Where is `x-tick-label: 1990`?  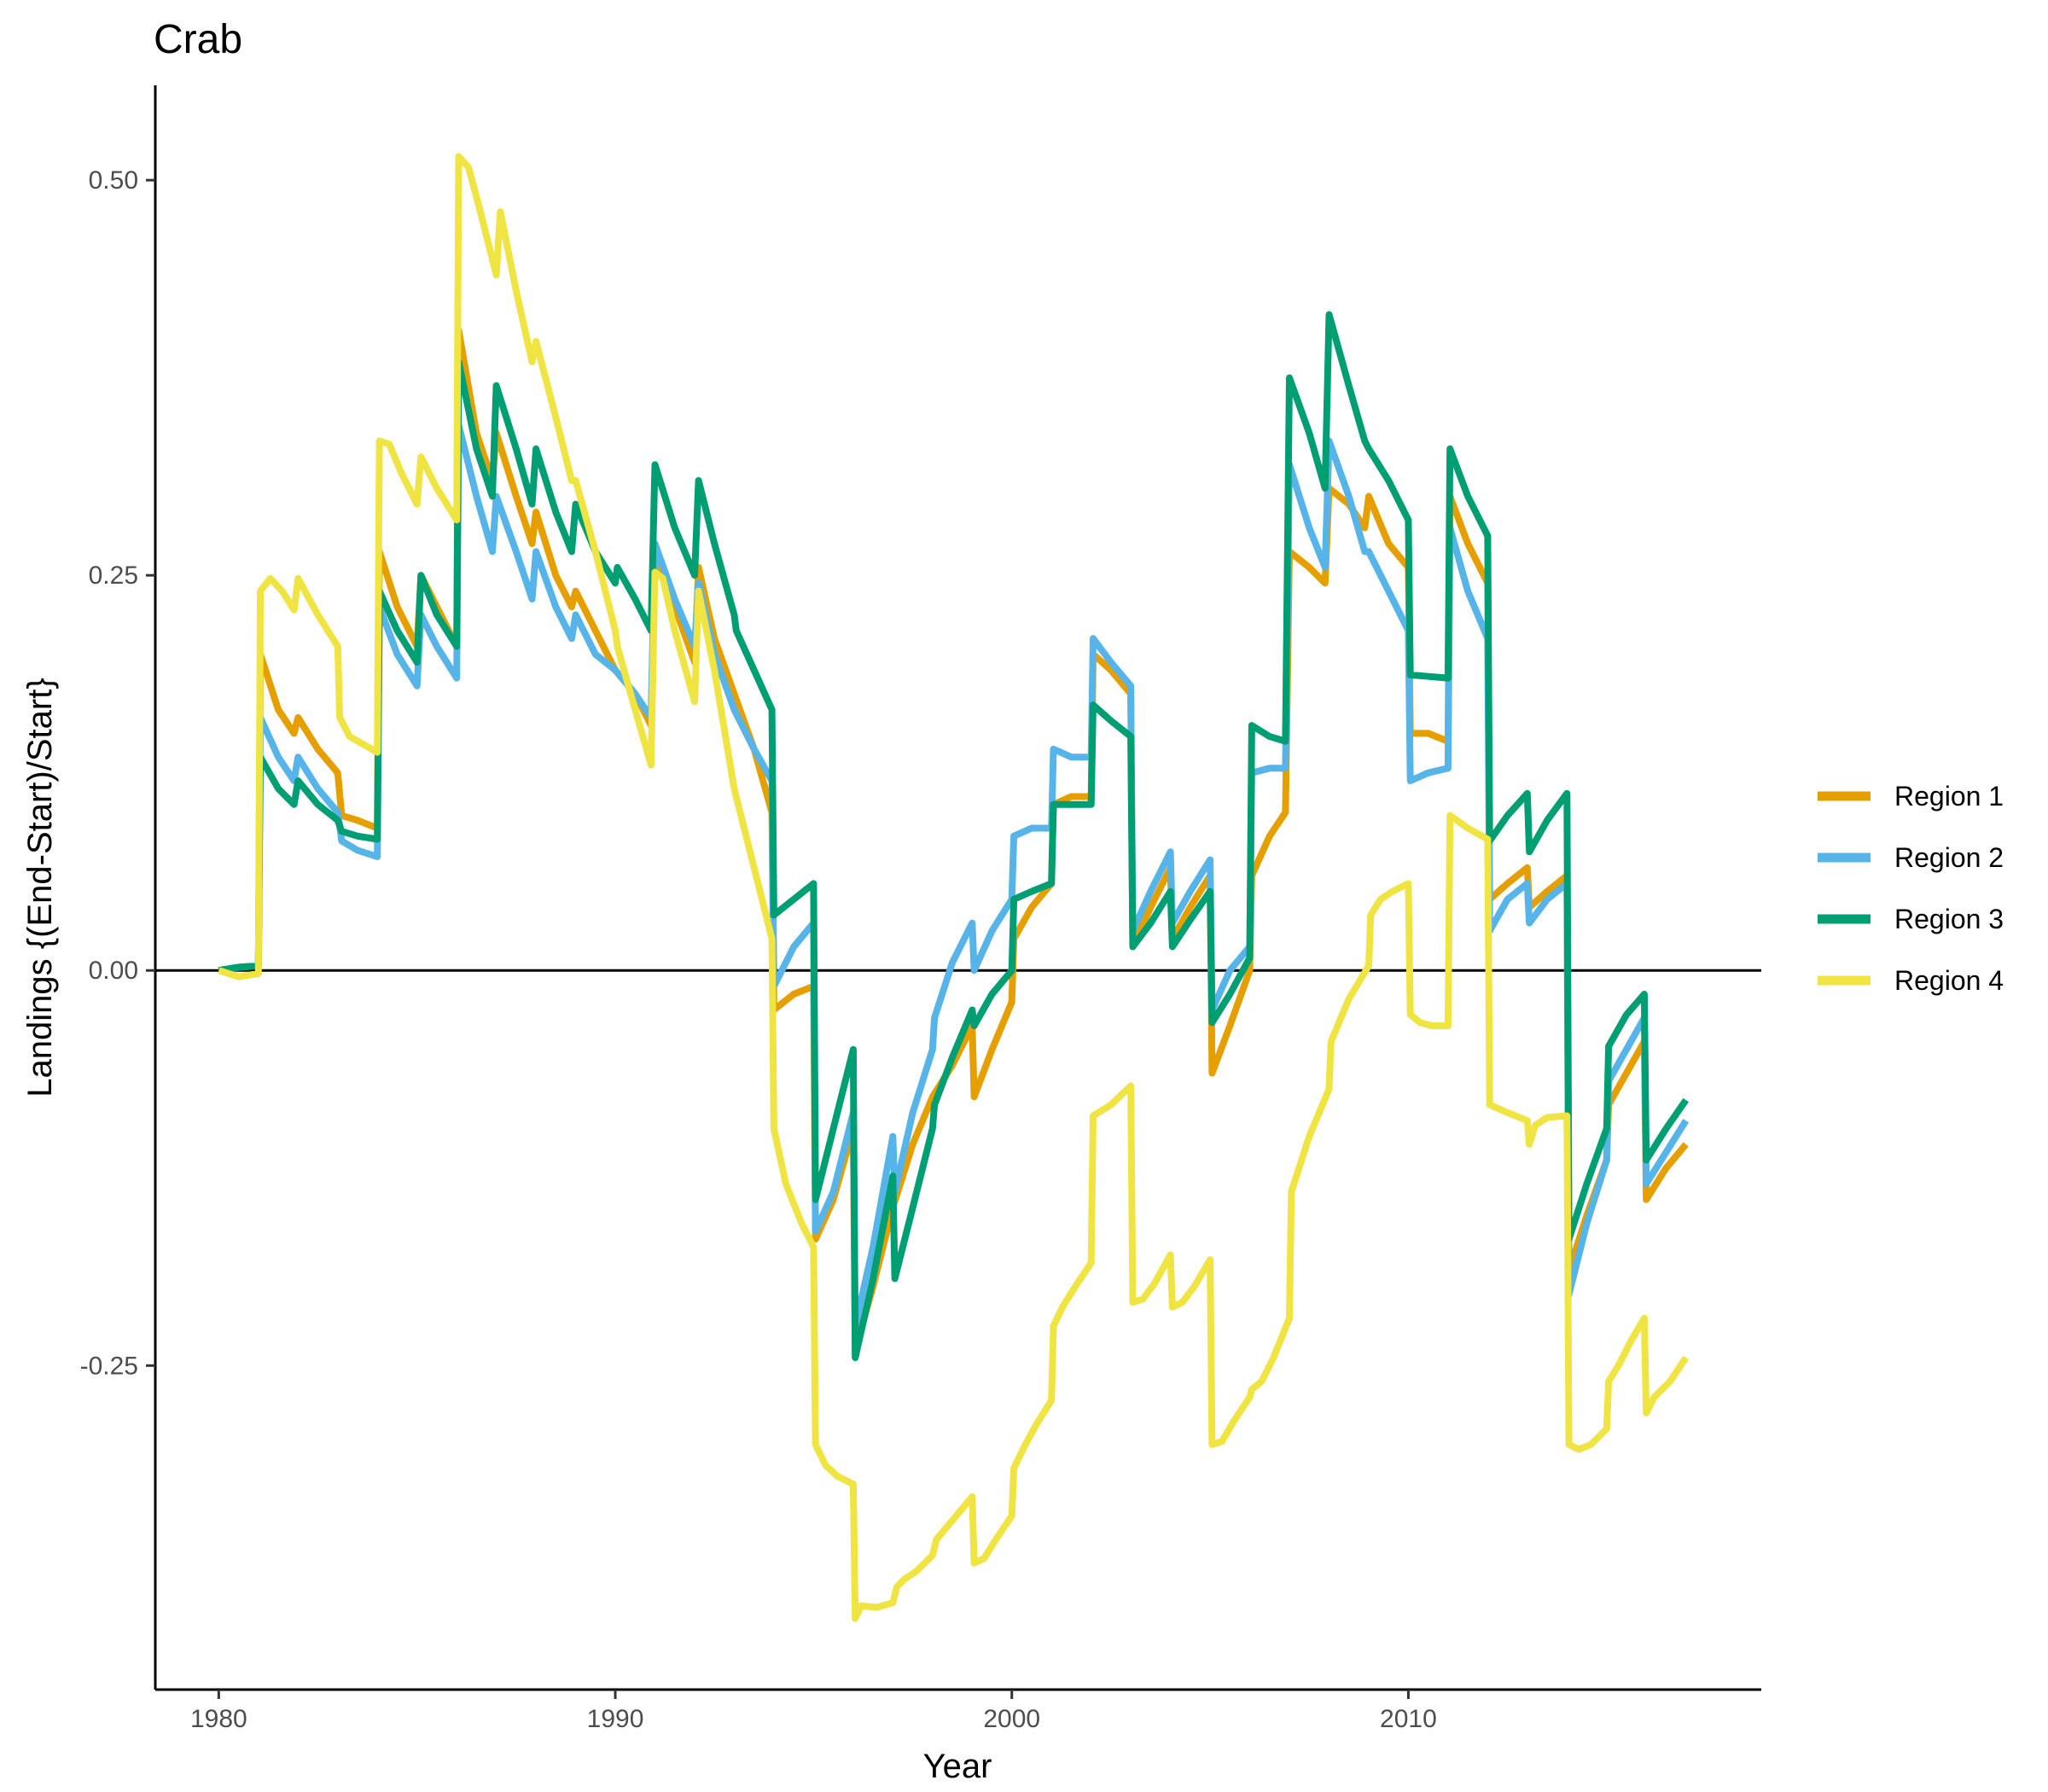
x-tick-label: 1990 is located at coordinates (615, 1719).